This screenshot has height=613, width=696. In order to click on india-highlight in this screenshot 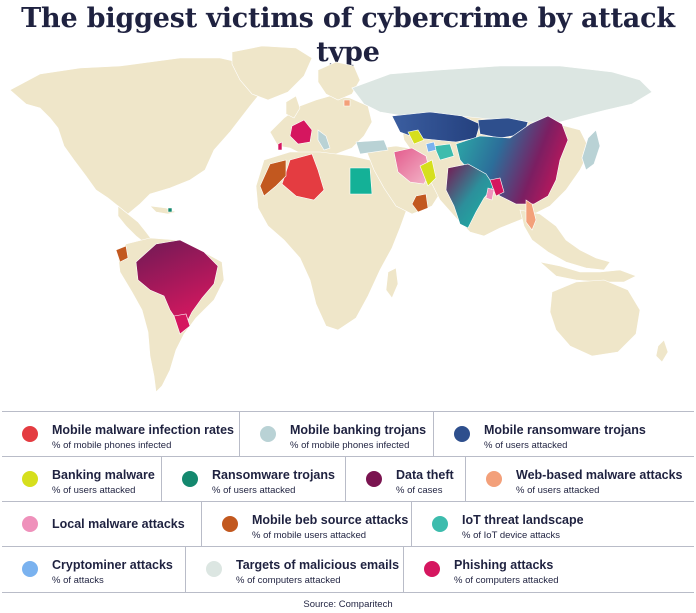, I will do `click(470, 196)`.